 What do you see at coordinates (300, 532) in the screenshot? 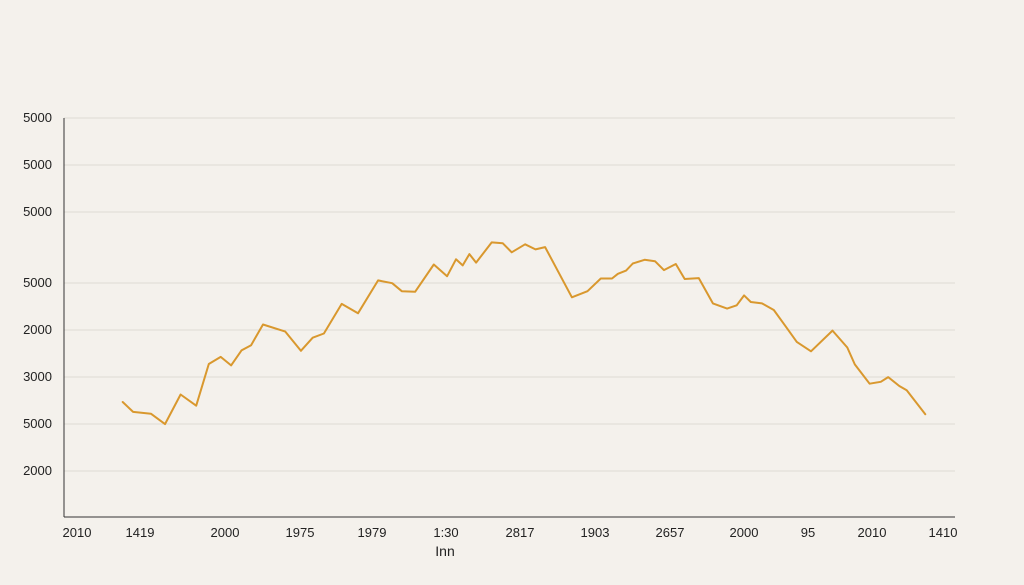
I see `x-tick-label: 1975` at bounding box center [300, 532].